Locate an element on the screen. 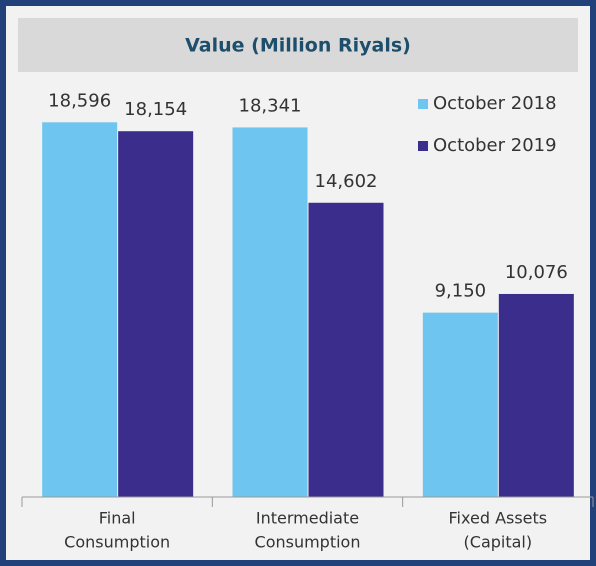 This screenshot has width=596, height=566. legend-label: October 2018 is located at coordinates (495, 103).